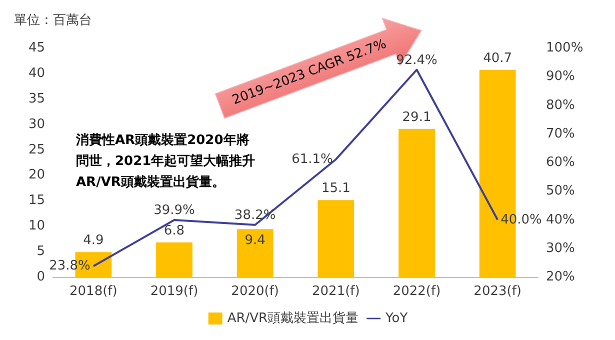 Image resolution: width=615 pixels, height=340 pixels. Describe the element at coordinates (255, 291) in the screenshot. I see `x-tick-label: 2020(f)` at that location.